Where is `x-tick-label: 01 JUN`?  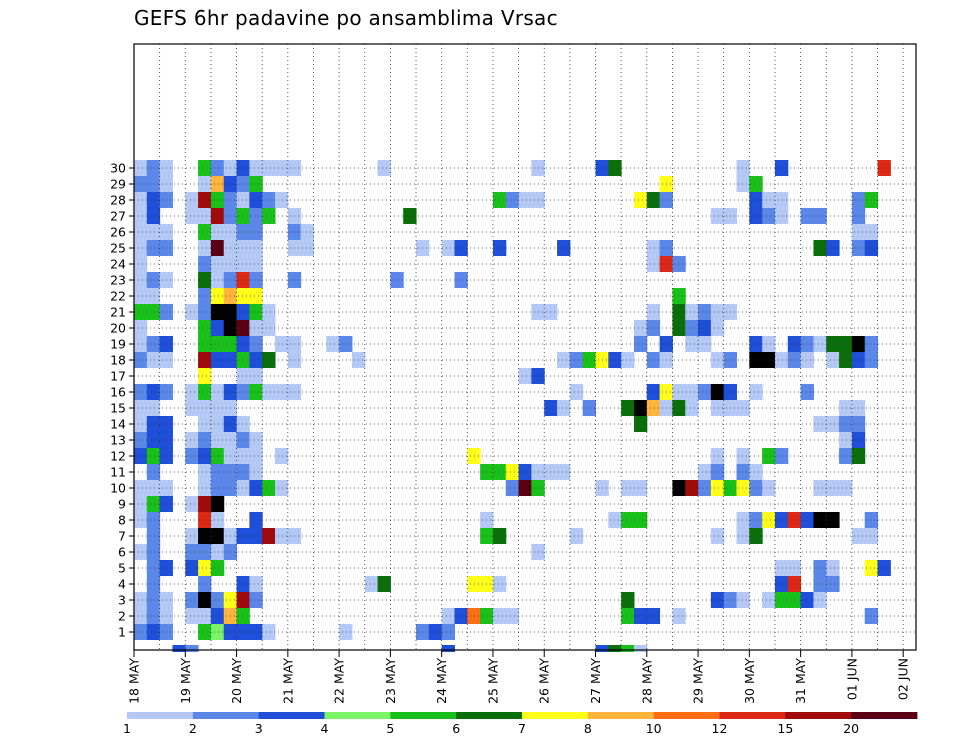
x-tick-label: 01 JUN is located at coordinates (851, 679).